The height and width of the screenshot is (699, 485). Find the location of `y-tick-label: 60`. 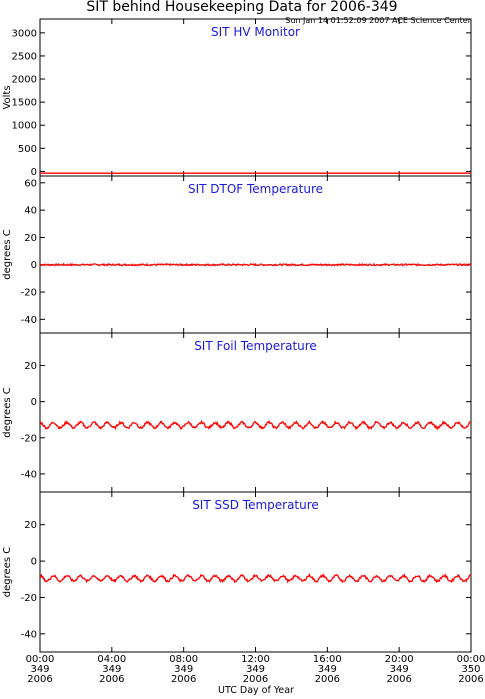

y-tick-label: 60 is located at coordinates (30, 183).